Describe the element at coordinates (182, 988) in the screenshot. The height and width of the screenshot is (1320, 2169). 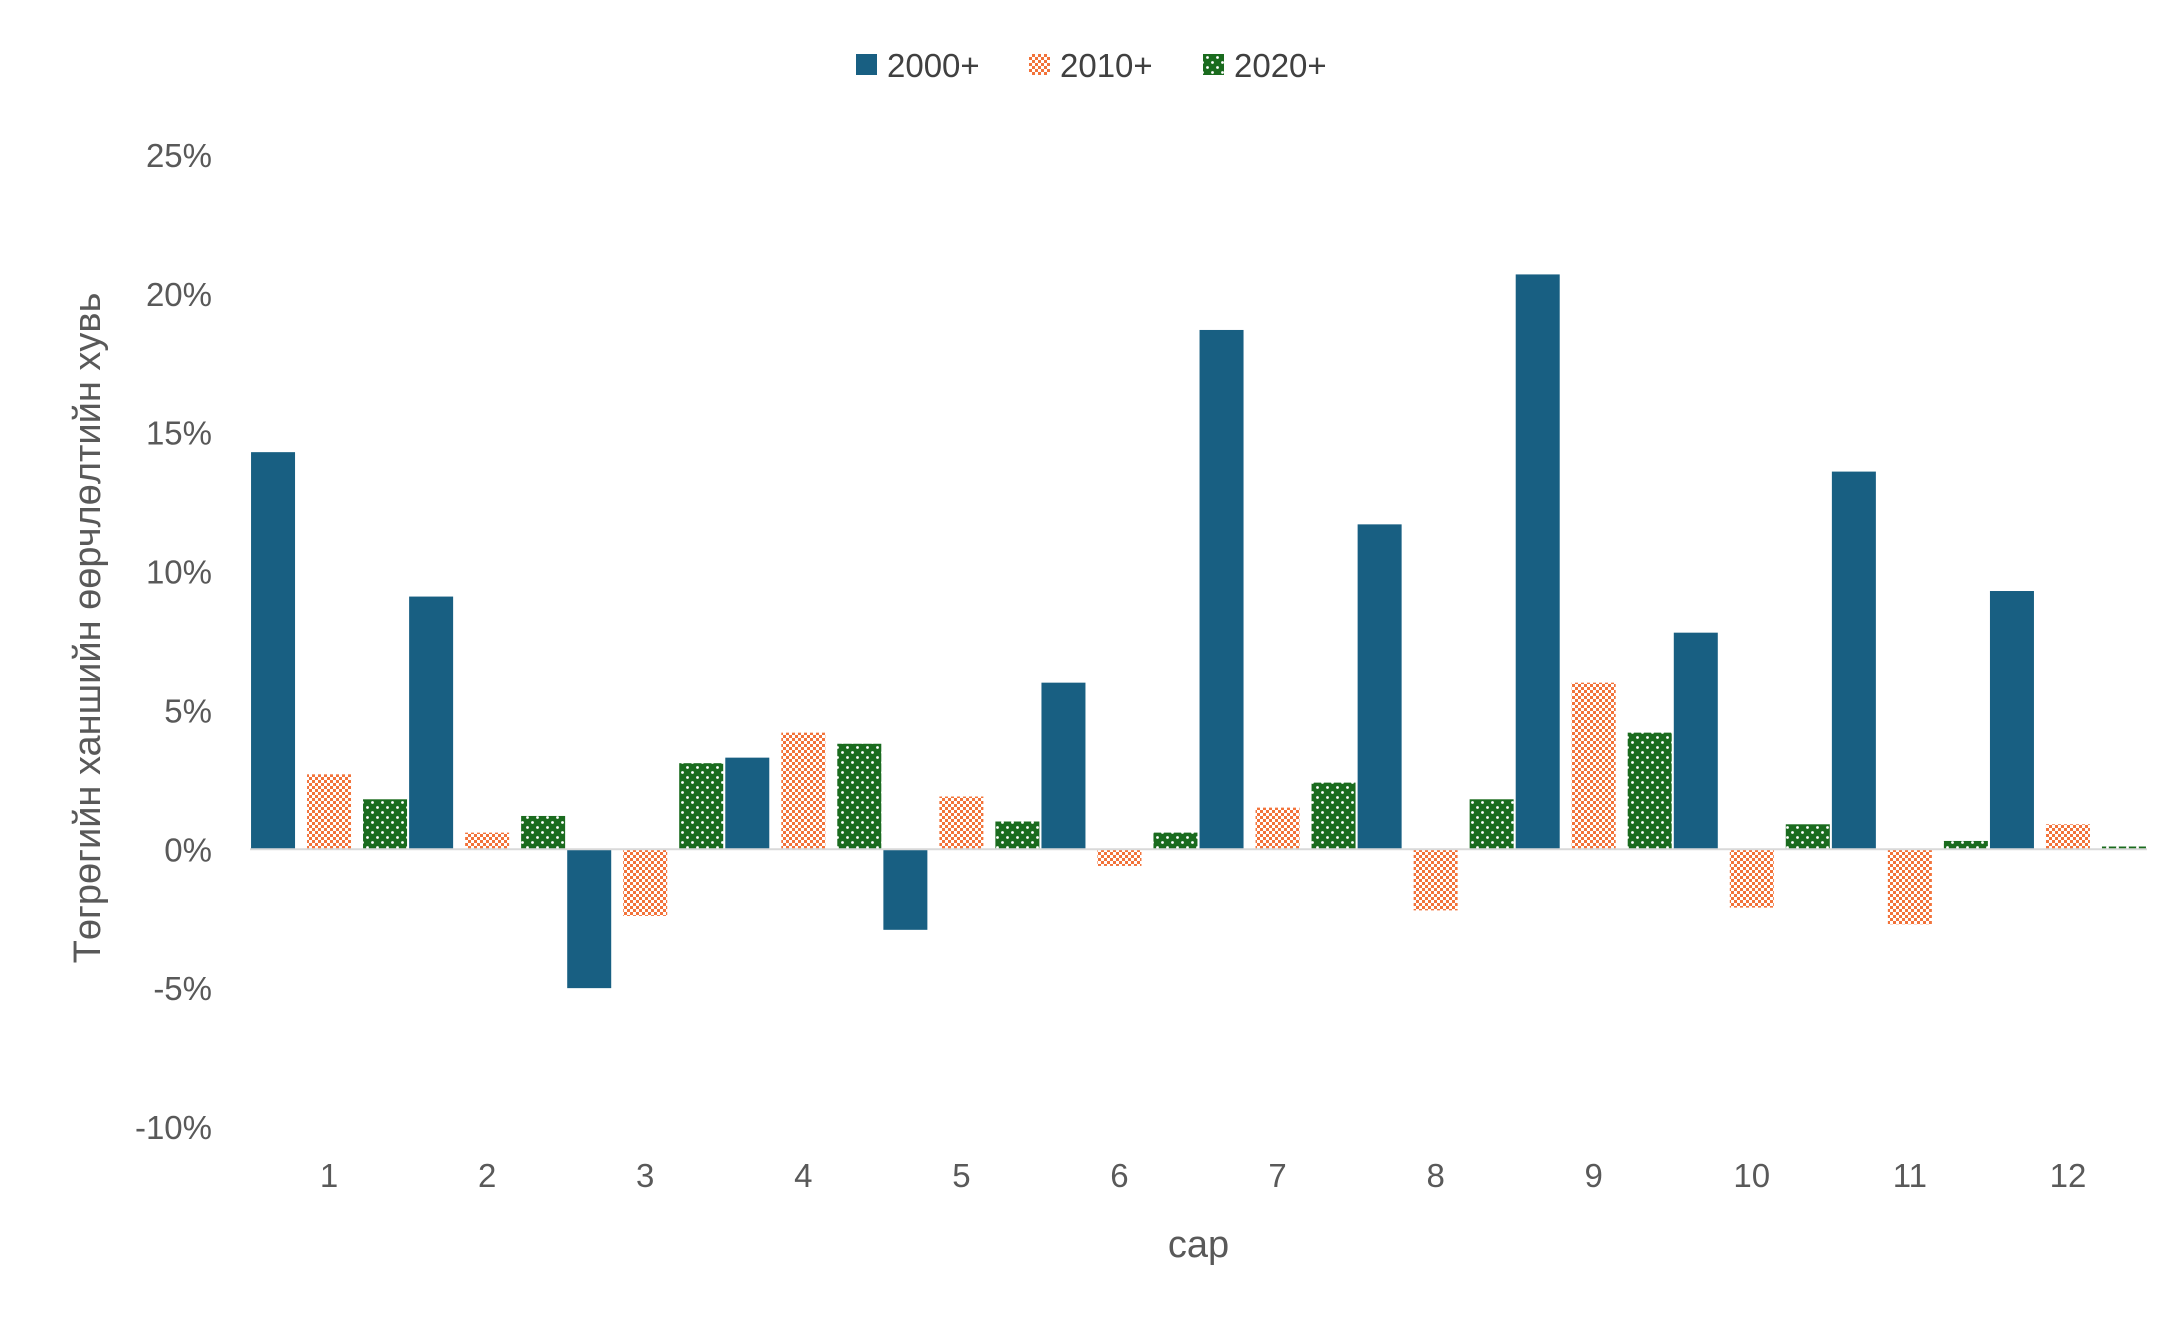
I see `y-tick-label: -5%` at that location.